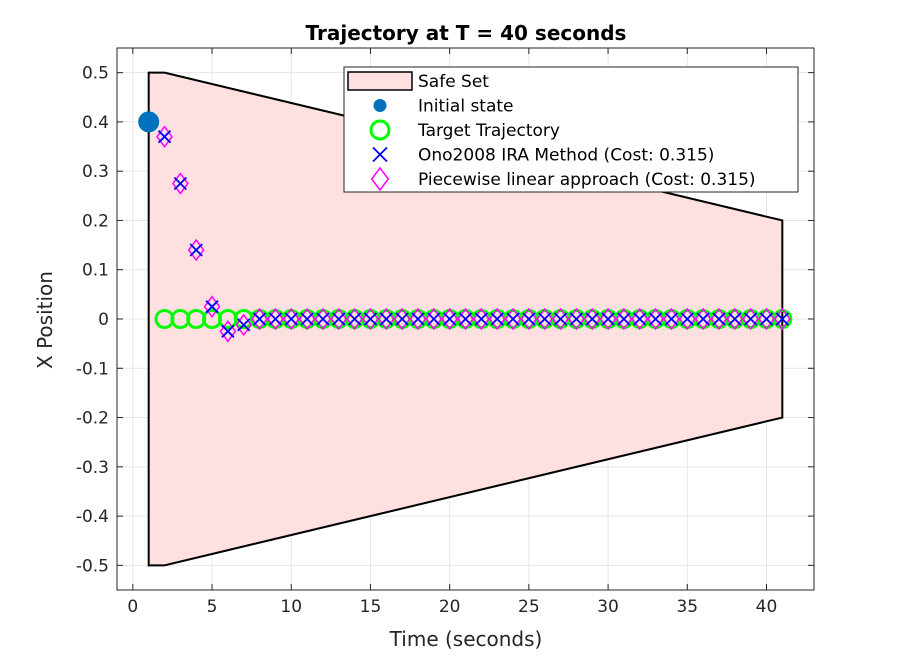  I want to click on x-tick-label: 5, so click(212, 607).